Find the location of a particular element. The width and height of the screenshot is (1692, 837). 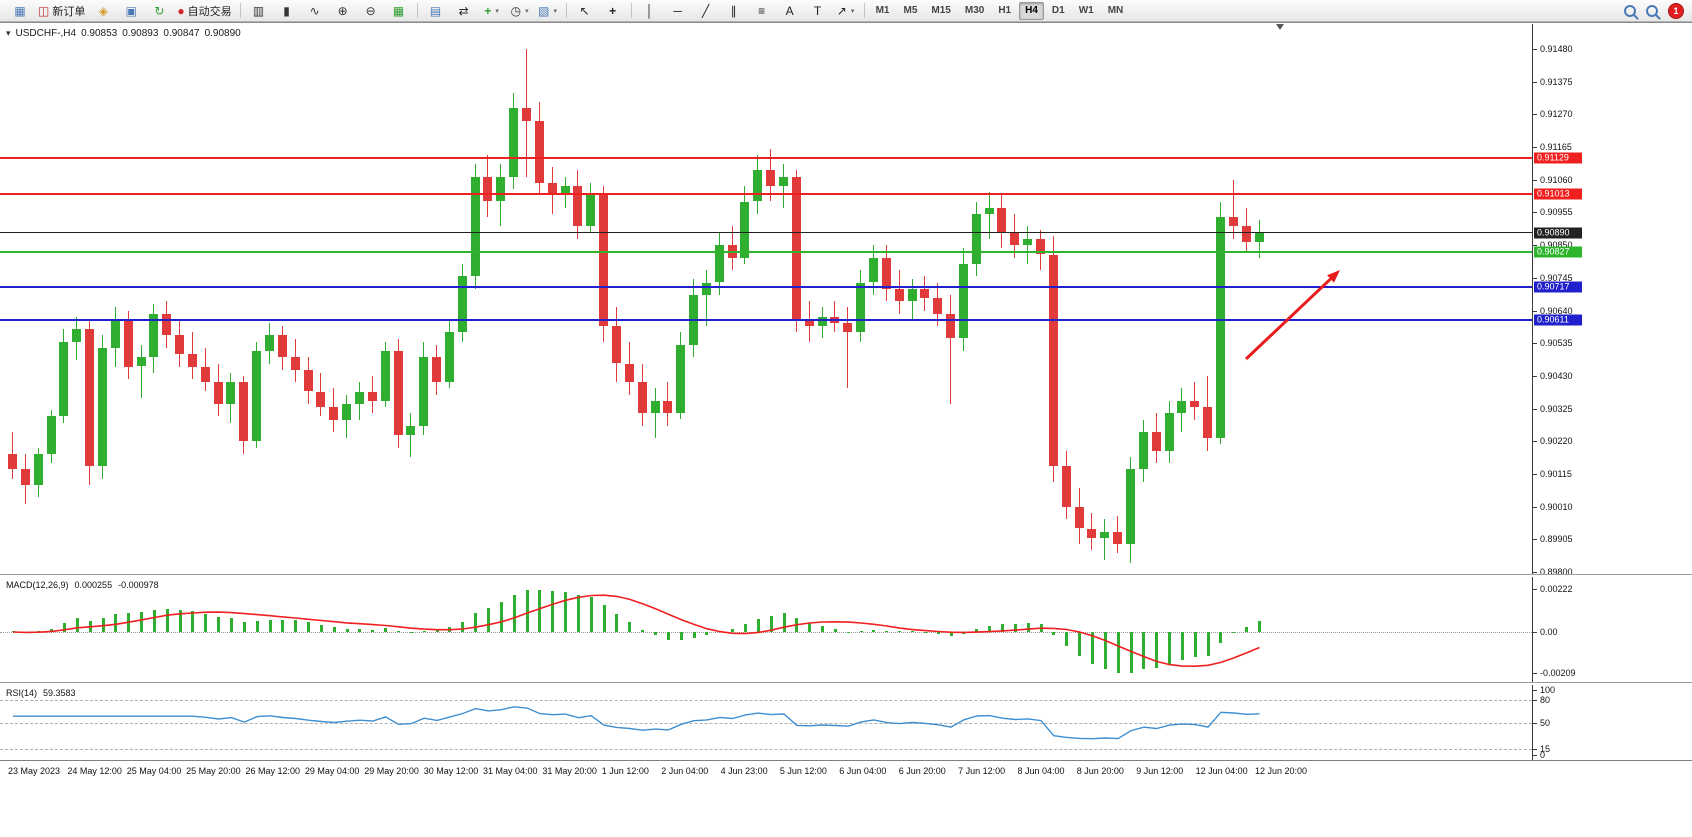

chart-shift-marker is located at coordinates (1280, 27).